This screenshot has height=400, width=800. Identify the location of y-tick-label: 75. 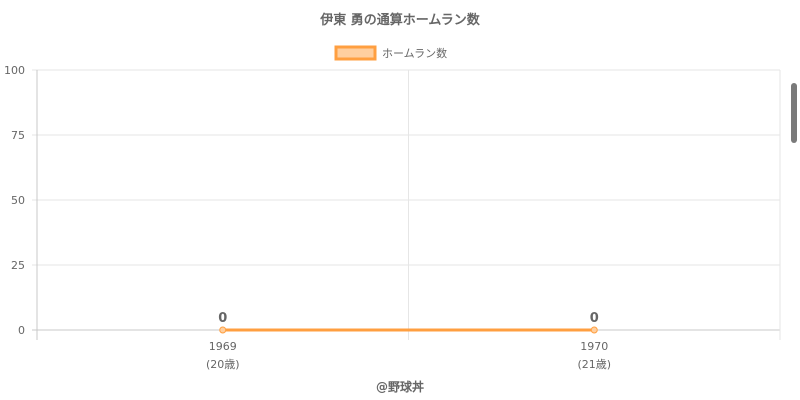
(18, 135).